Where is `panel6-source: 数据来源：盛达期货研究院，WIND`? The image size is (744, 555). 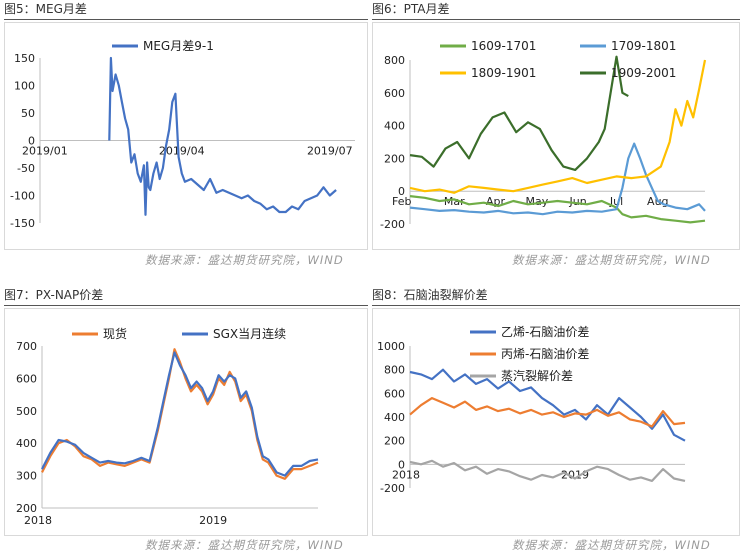
panel6-source: 数据来源：盛达期货研究院，WIND is located at coordinates (611, 260).